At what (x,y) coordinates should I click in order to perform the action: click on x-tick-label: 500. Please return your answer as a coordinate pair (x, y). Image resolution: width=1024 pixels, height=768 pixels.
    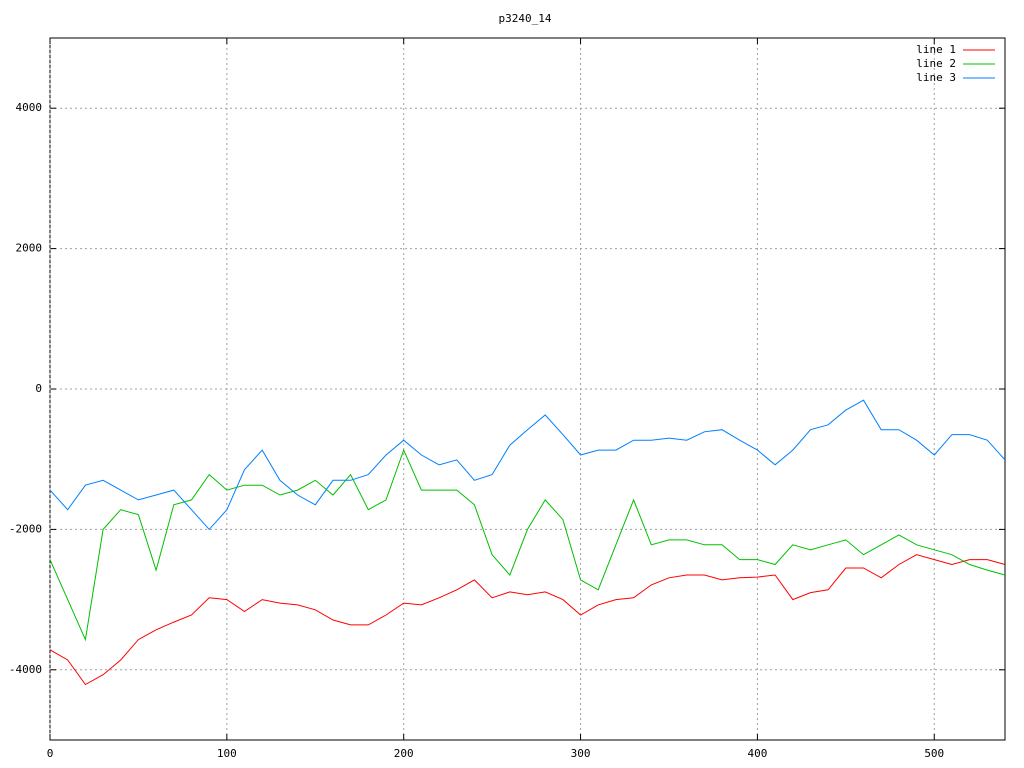
    Looking at the image, I should click on (934, 753).